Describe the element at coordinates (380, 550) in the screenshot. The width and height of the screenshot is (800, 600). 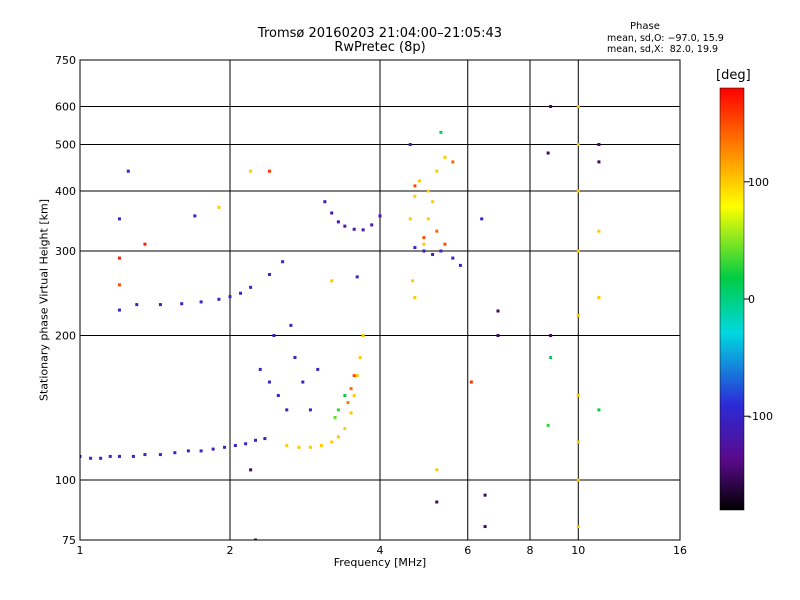
I see `x-tick-label: 4` at that location.